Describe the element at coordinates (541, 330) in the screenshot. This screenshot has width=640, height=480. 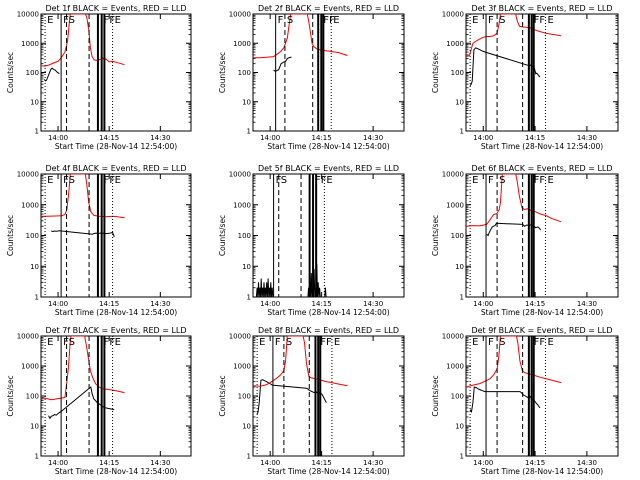
I see `chart-title: Det 9f BLACK = Events, RED = LLD` at that location.